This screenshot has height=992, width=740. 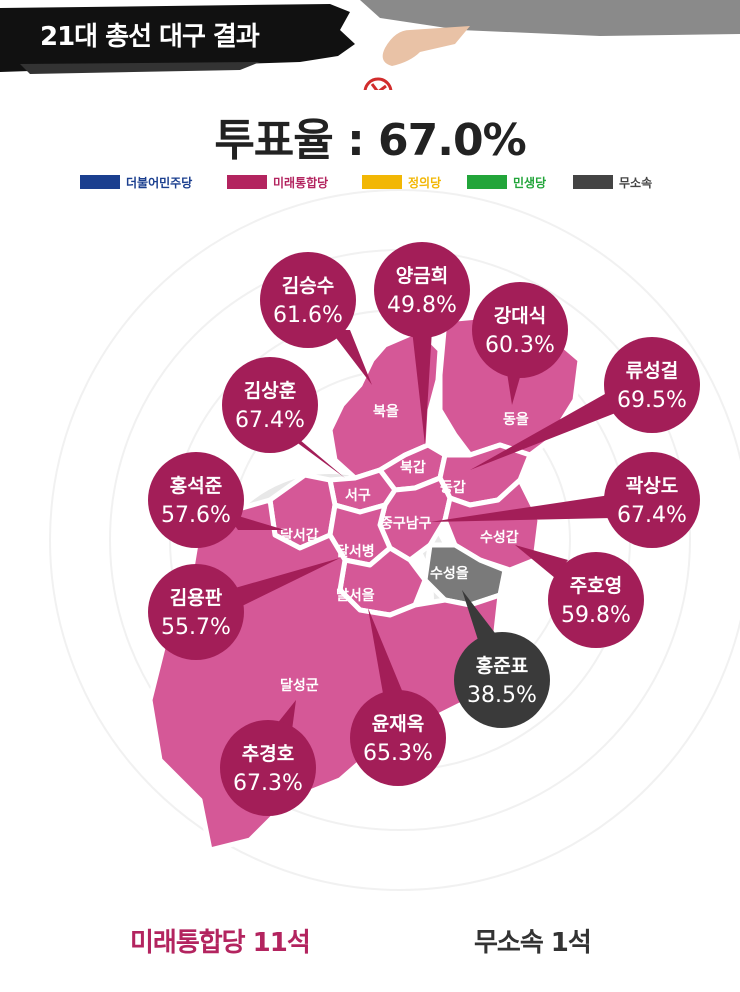 I want to click on candidate-pct: 57.6%, so click(x=196, y=515).